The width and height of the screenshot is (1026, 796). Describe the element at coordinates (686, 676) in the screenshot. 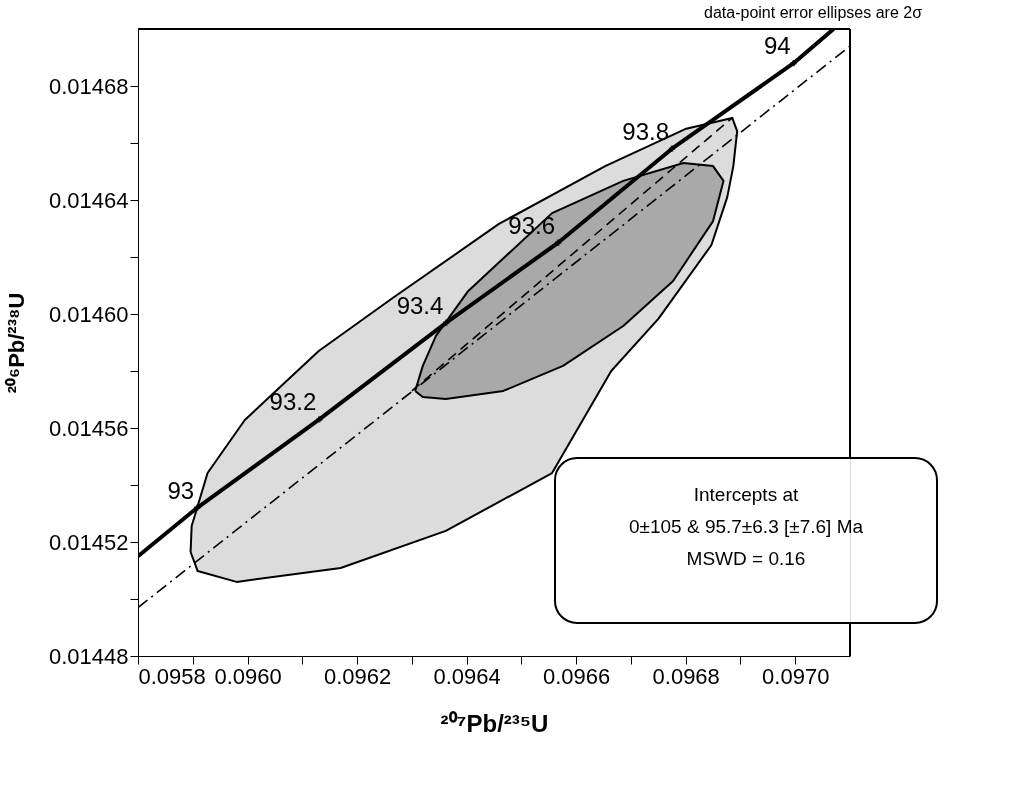

I see `x-tick-label: 0.0968` at that location.